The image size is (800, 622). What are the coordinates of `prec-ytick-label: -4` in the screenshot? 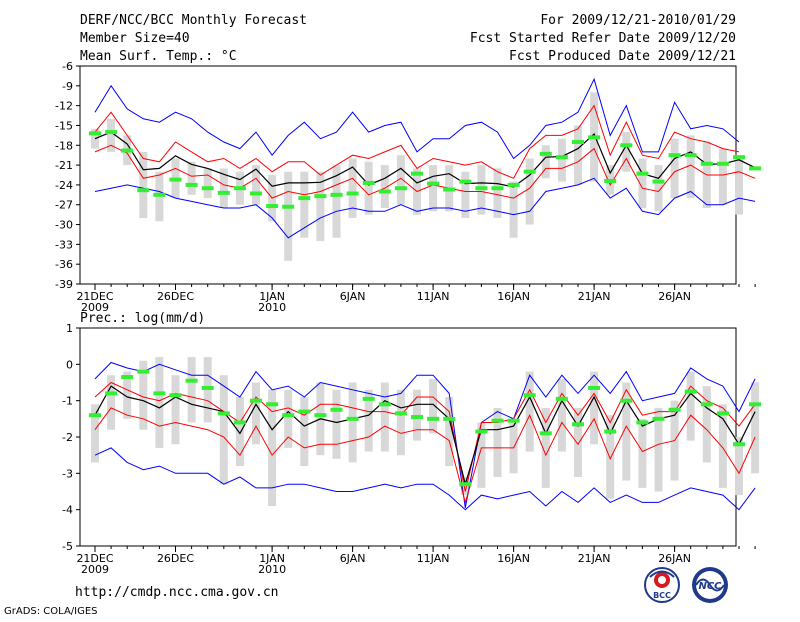 It's located at (67, 510).